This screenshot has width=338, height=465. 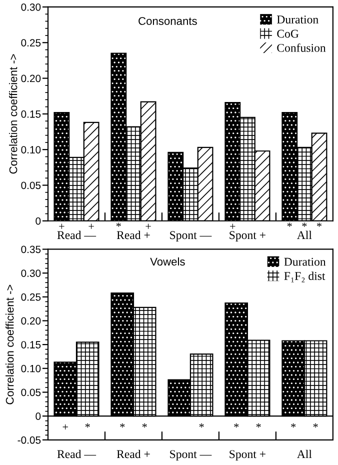 I want to click on legend-label: F₁F₂ dist, so click(x=305, y=277).